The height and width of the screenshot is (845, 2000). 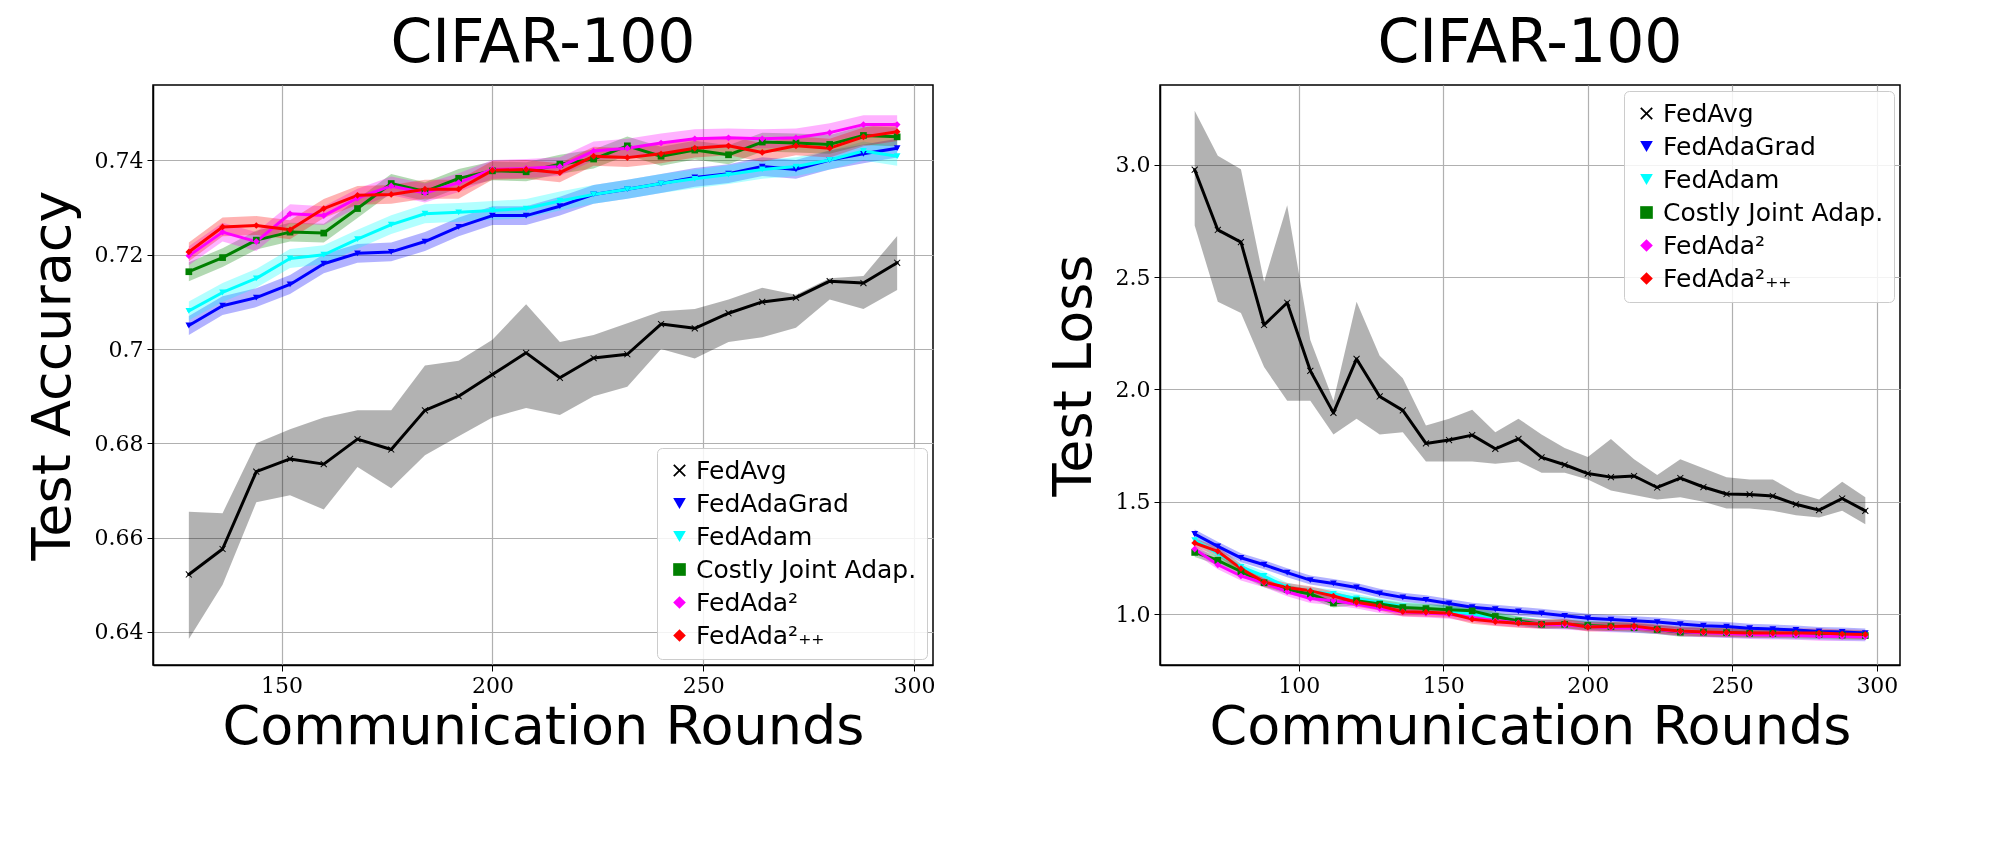 I want to click on y-tick-label: 0.64, so click(x=119, y=632).